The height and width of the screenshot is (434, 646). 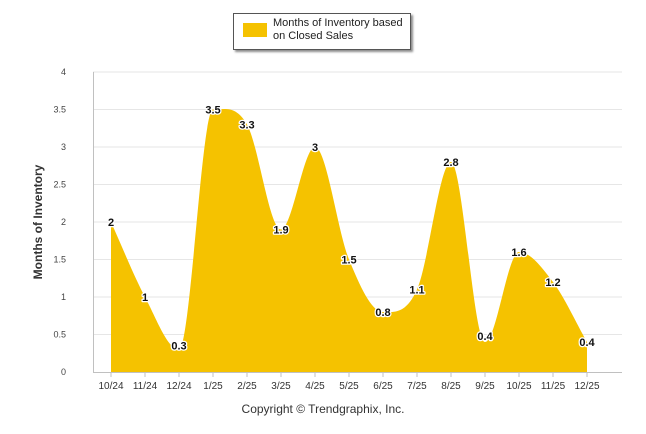 I want to click on y-tick-label: 1, so click(x=63, y=297).